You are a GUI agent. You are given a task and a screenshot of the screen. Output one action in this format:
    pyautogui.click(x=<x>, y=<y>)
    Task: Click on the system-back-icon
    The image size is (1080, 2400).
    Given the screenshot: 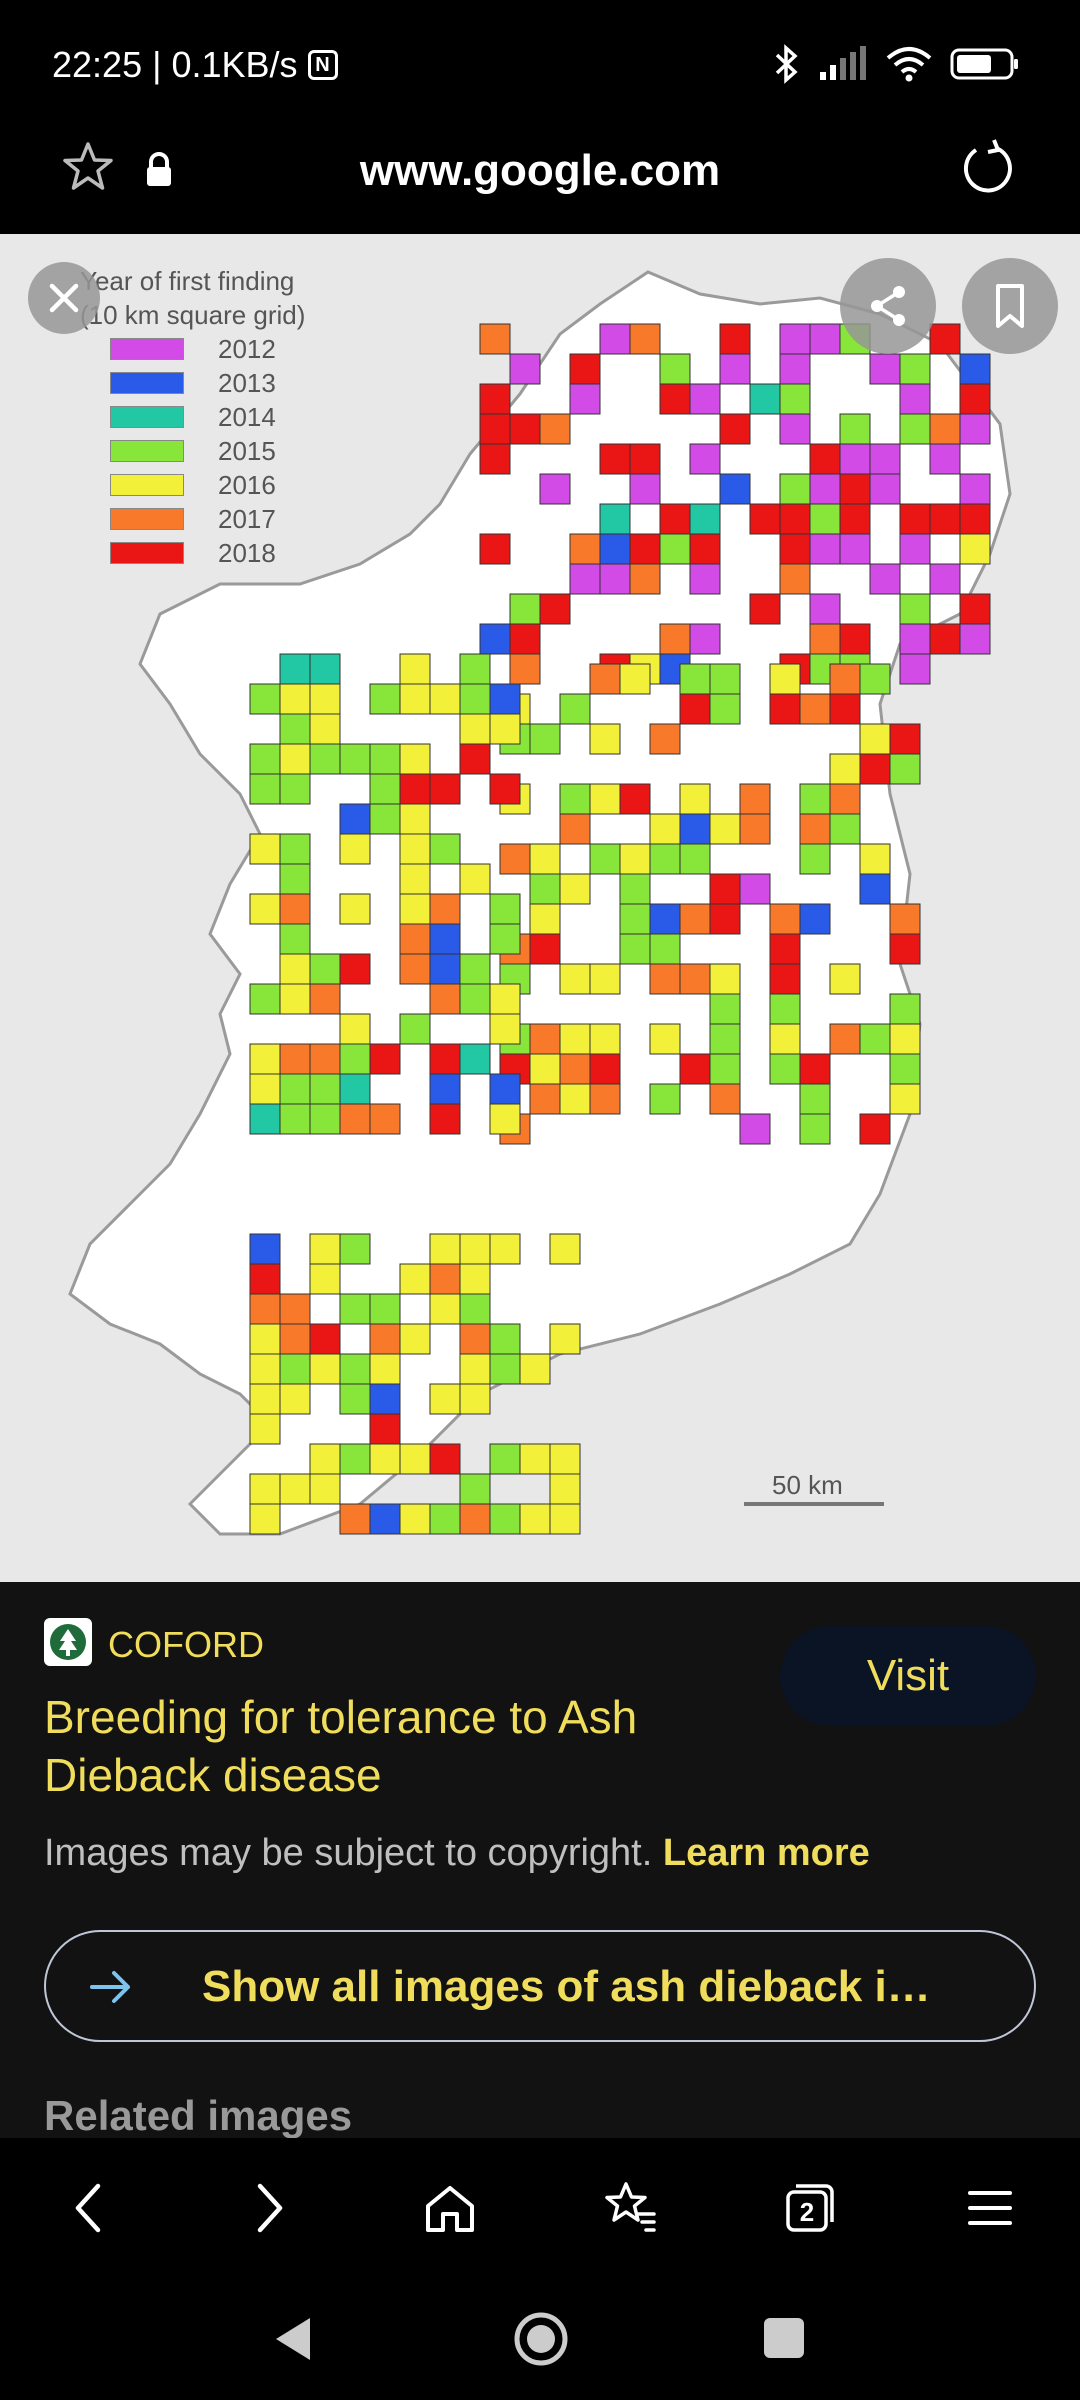 What is the action you would take?
    pyautogui.click(x=294, y=2339)
    